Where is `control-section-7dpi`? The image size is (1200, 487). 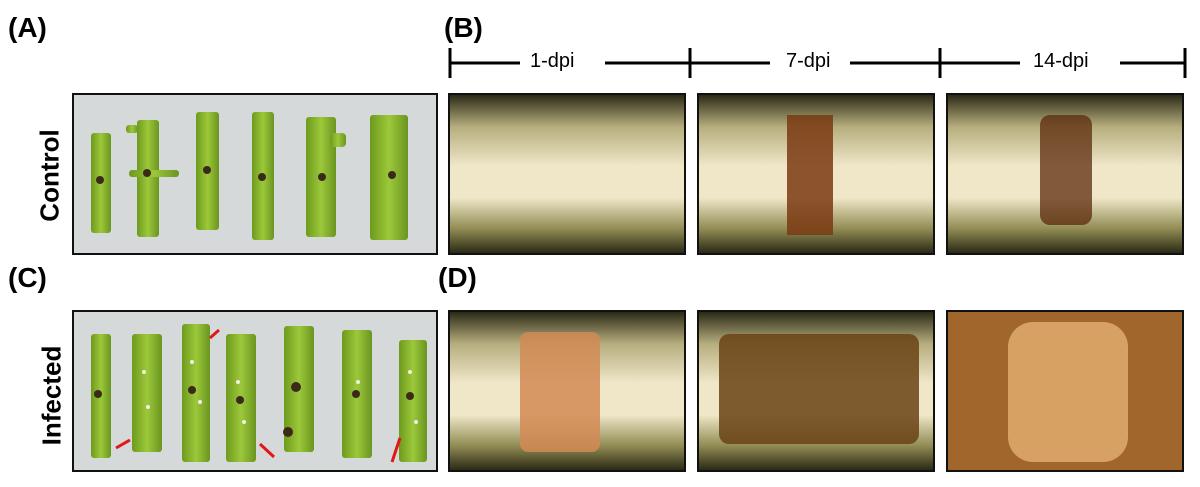 control-section-7dpi is located at coordinates (816, 174).